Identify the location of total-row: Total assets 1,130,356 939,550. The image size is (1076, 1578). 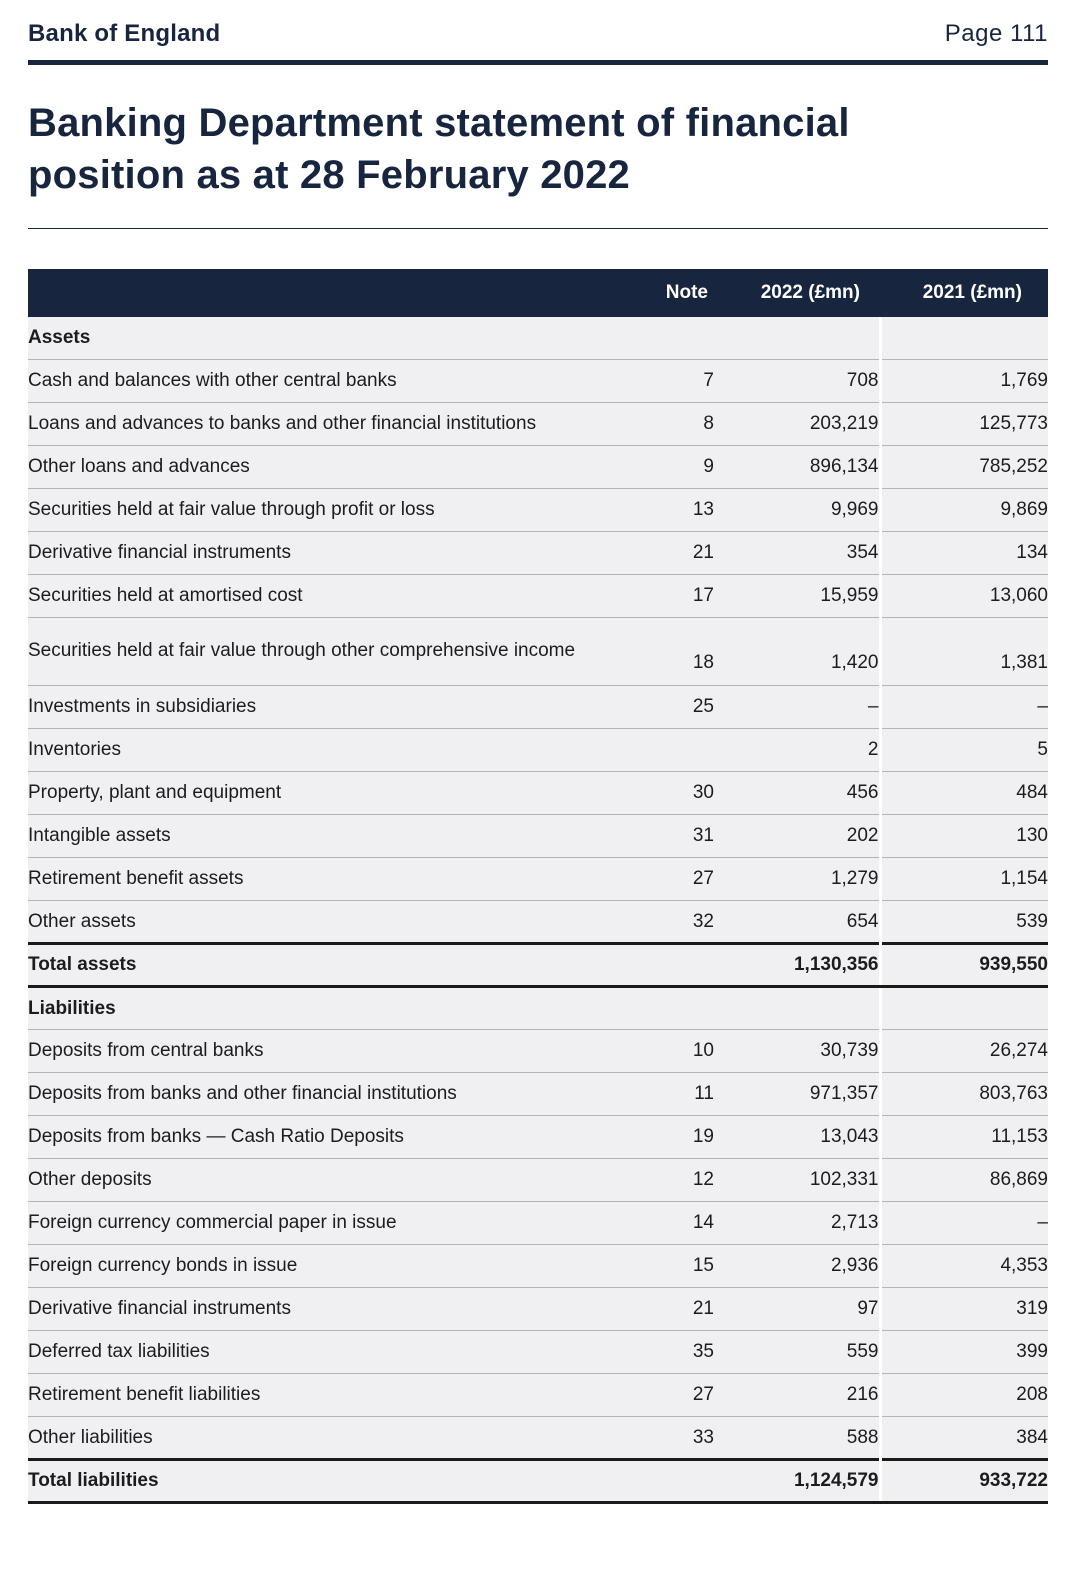
(538, 965).